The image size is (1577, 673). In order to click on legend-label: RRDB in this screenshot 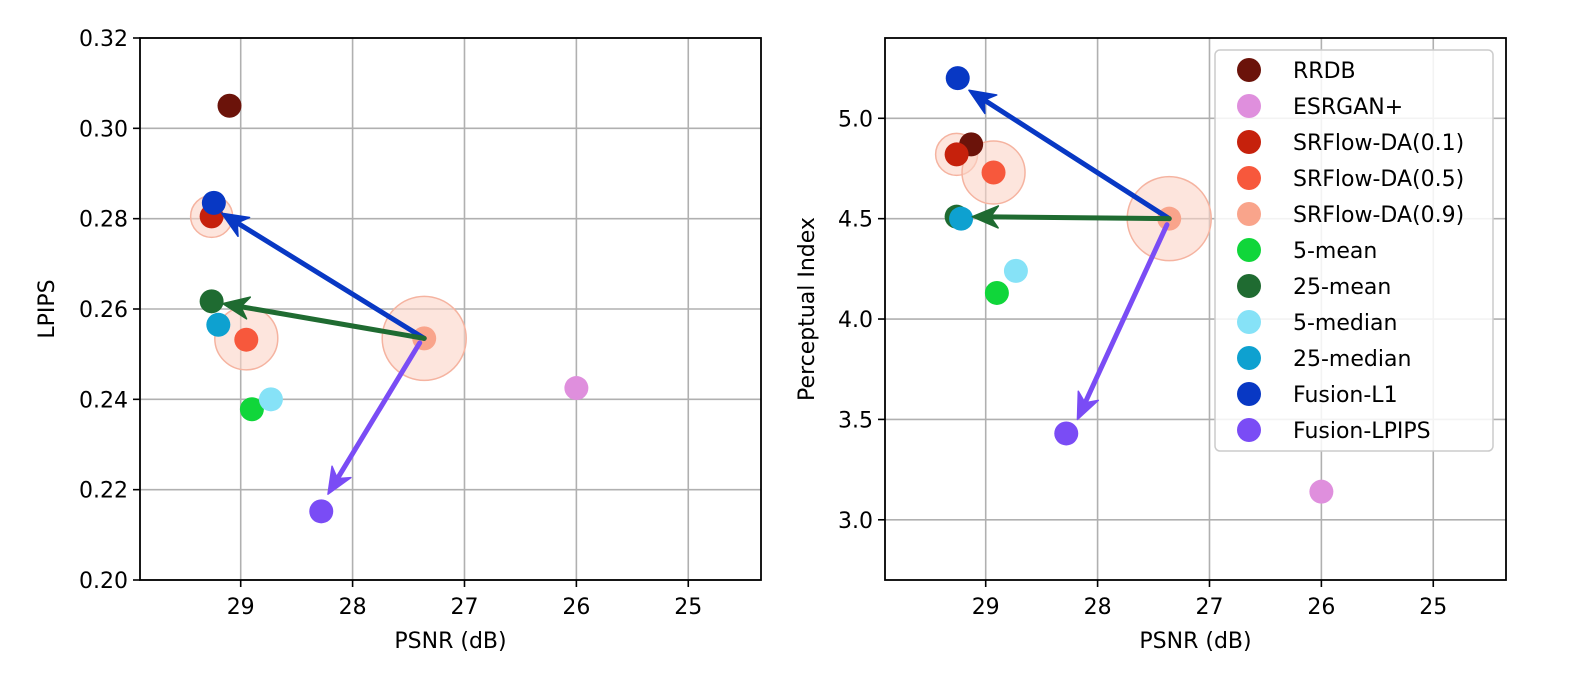, I will do `click(1324, 71)`.